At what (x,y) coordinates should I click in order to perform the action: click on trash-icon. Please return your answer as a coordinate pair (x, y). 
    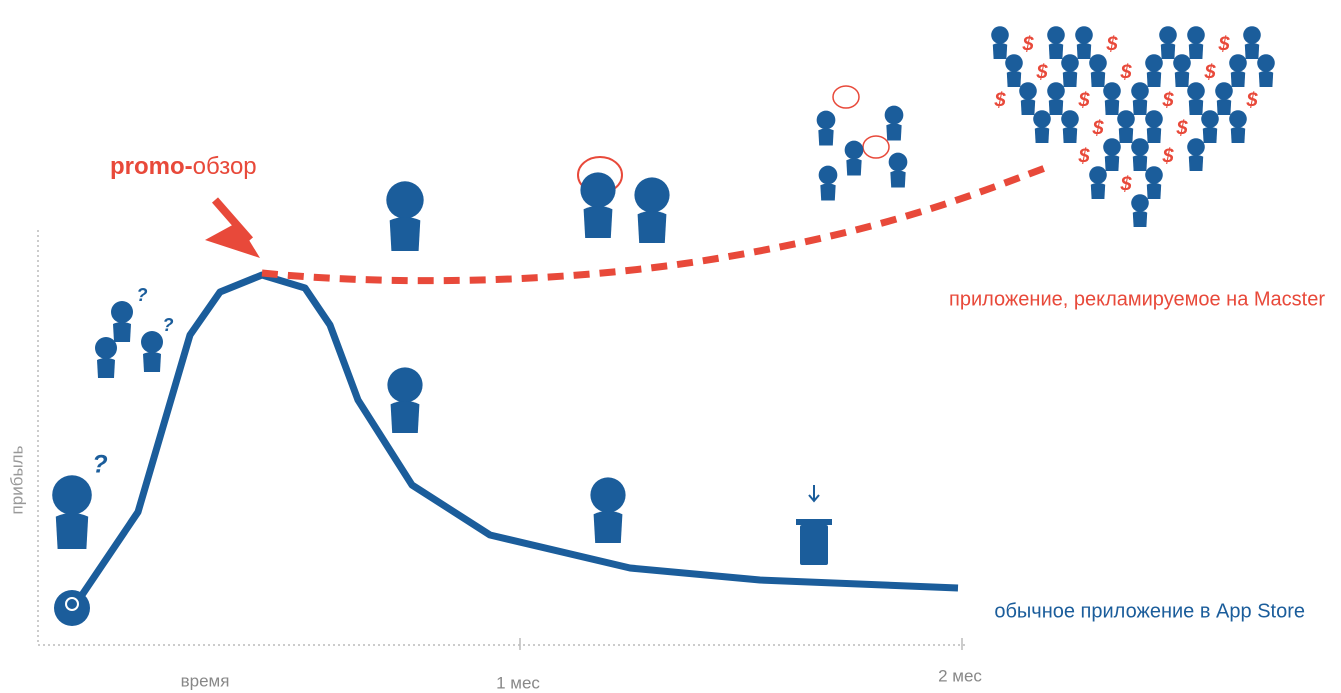
    Looking at the image, I should click on (814, 545).